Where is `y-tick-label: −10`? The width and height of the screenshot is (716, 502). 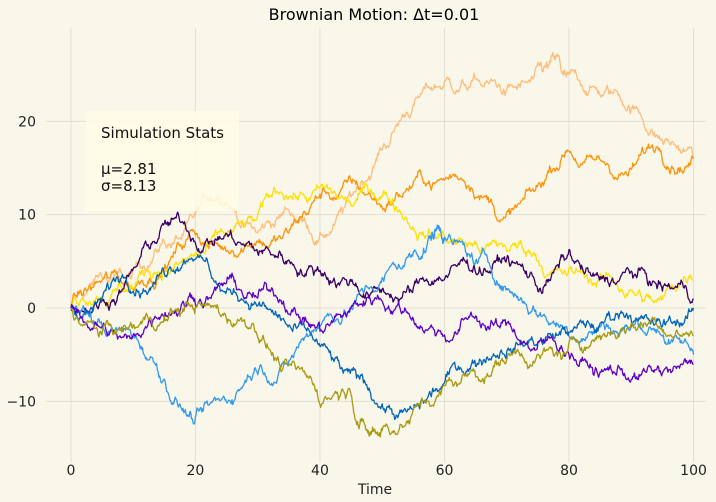 y-tick-label: −10 is located at coordinates (21, 402).